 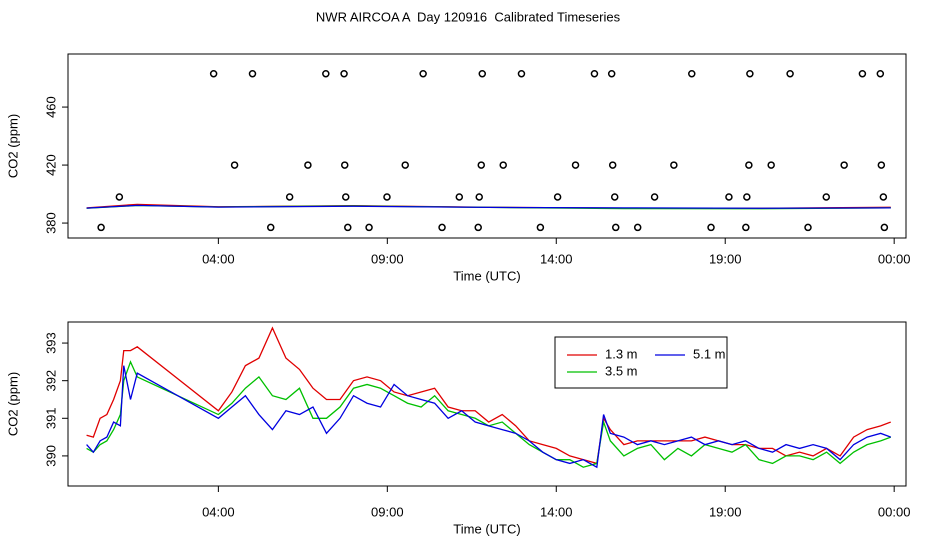 What do you see at coordinates (621, 353) in the screenshot?
I see `legend-label: 1.3 m` at bounding box center [621, 353].